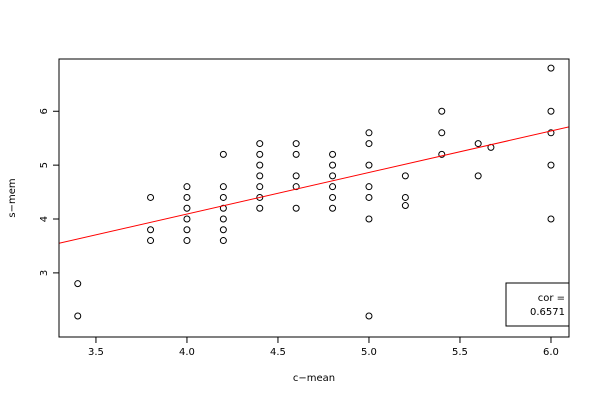 This screenshot has height=400, width=600. What do you see at coordinates (44, 219) in the screenshot?
I see `y-tick-label: 4` at bounding box center [44, 219].